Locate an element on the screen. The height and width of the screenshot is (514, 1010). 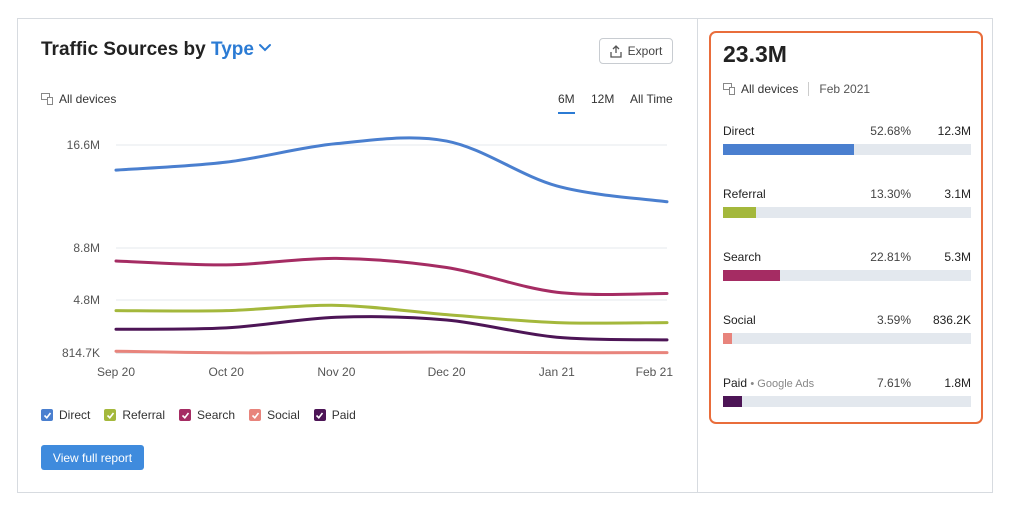
legend-label: Paid is located at coordinates (343, 415).